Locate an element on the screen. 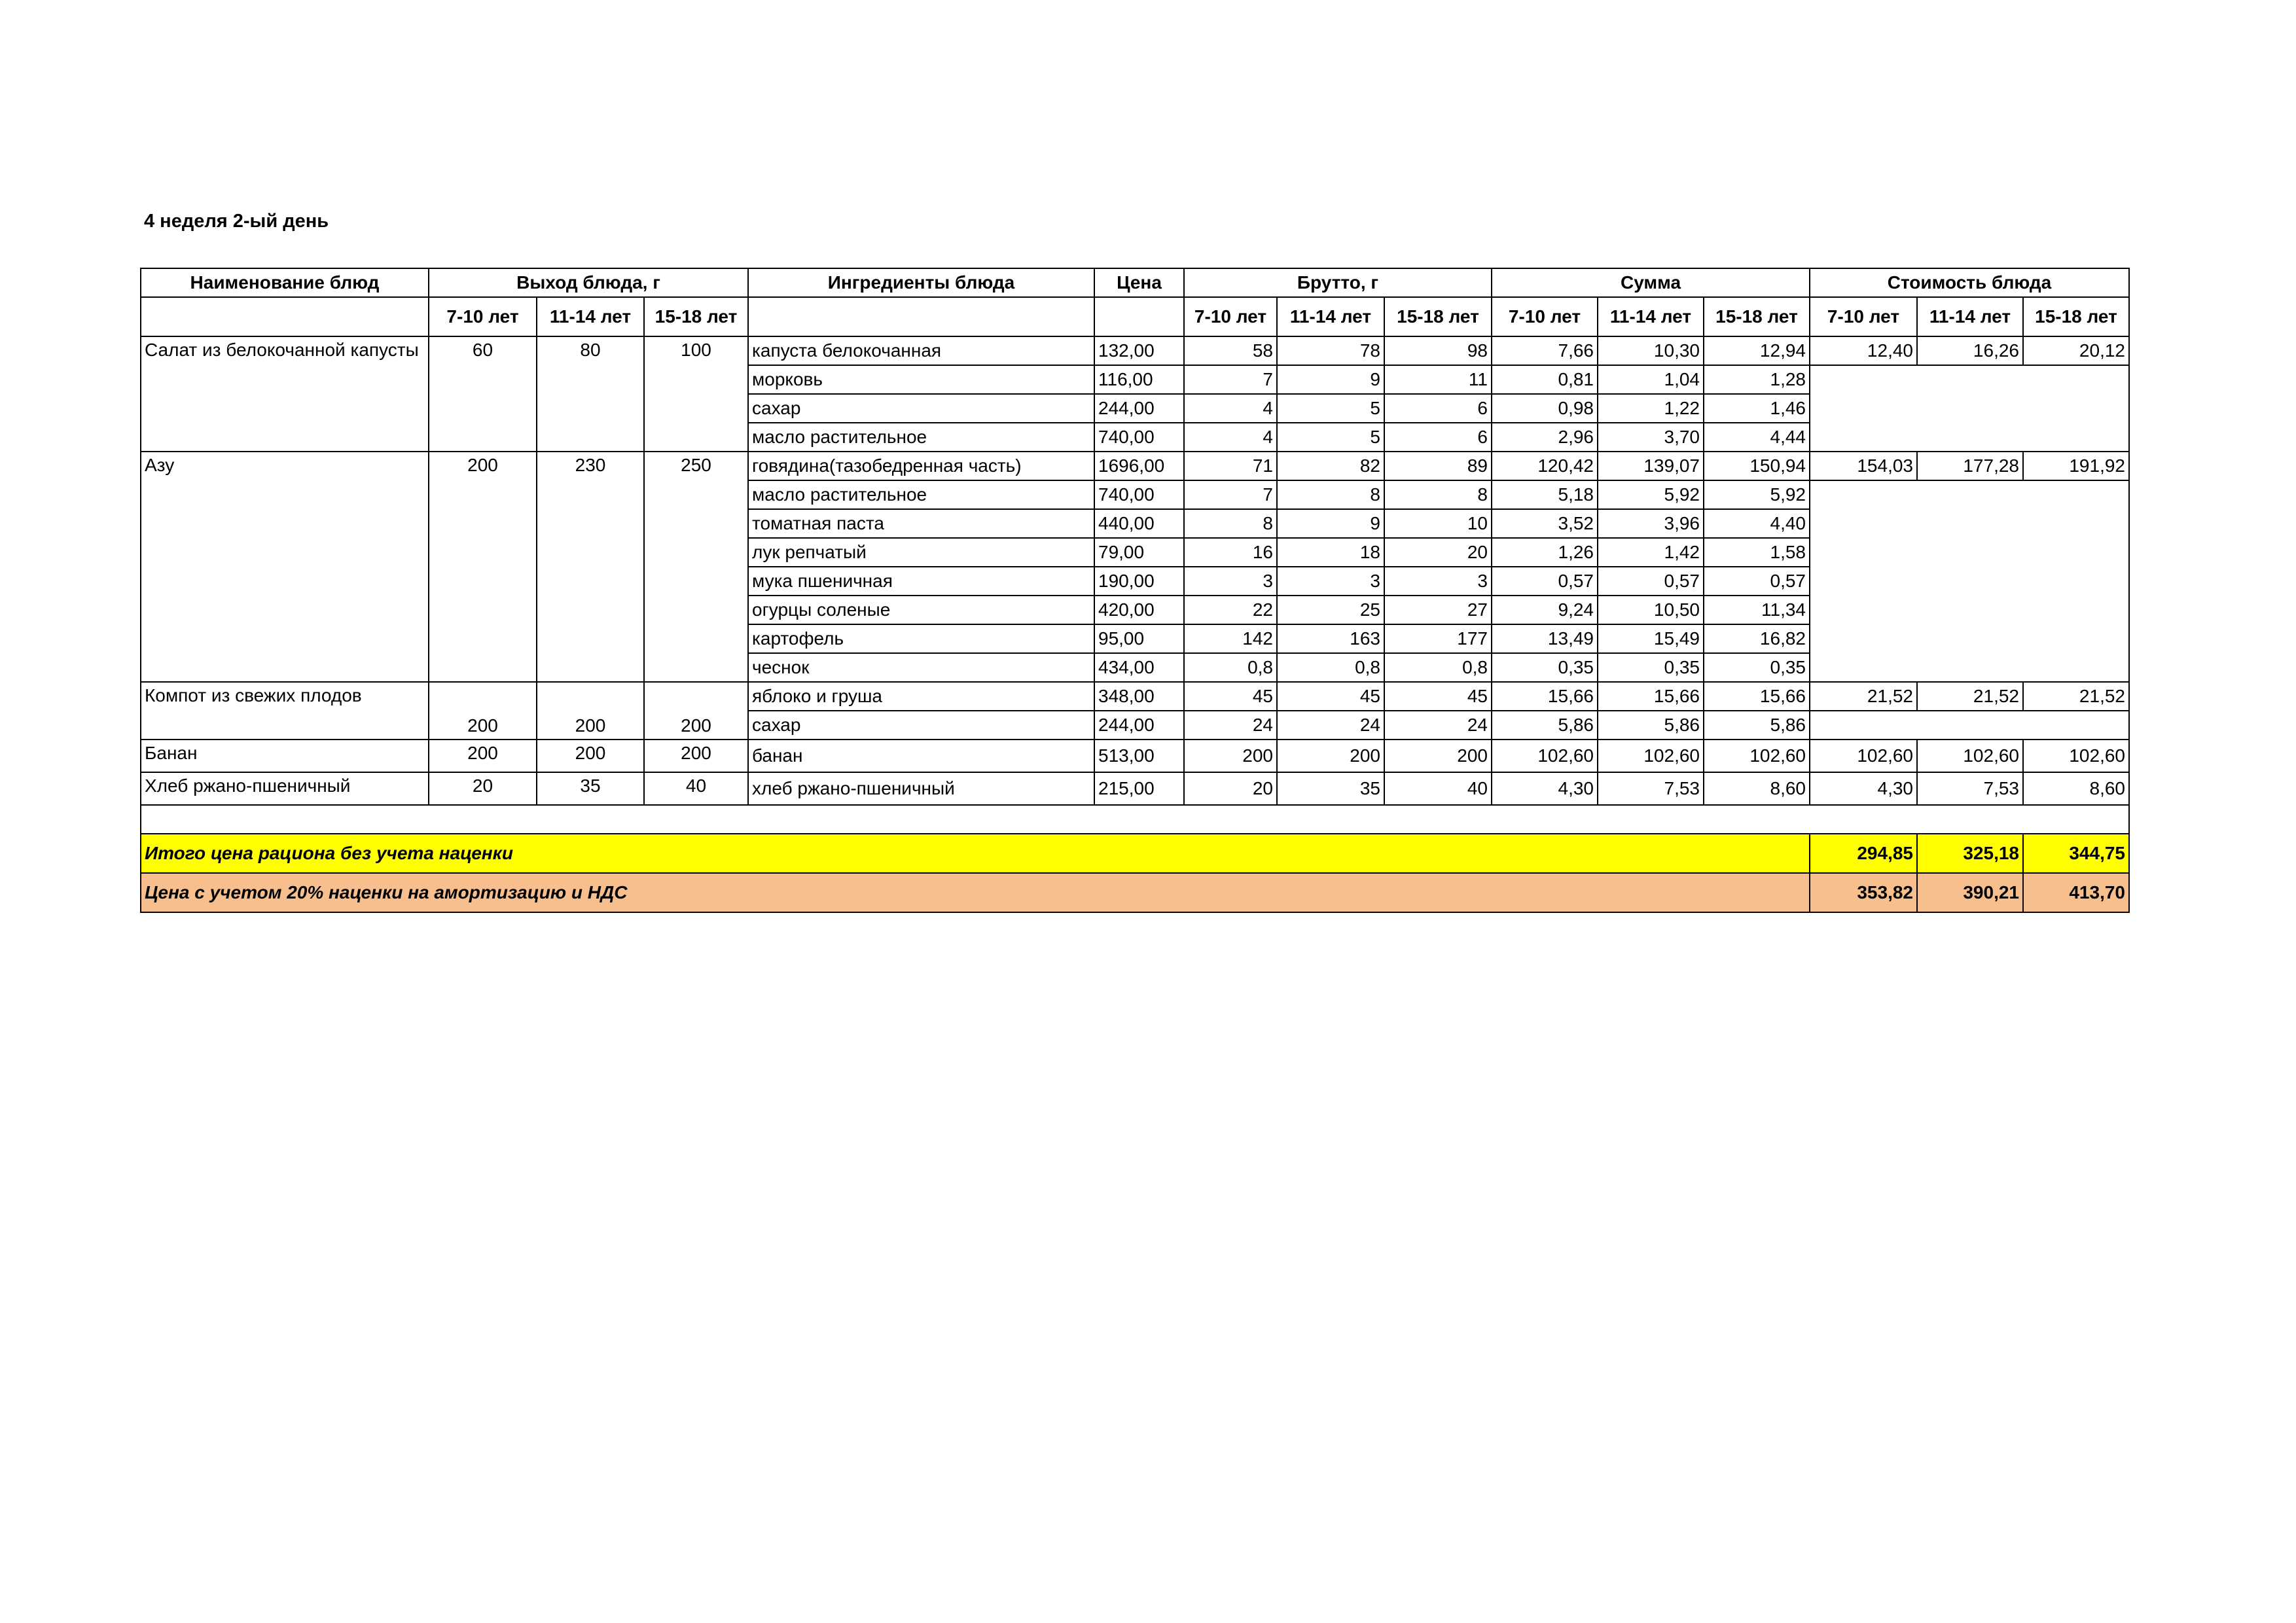  brutto-value: 25 is located at coordinates (1330, 610).